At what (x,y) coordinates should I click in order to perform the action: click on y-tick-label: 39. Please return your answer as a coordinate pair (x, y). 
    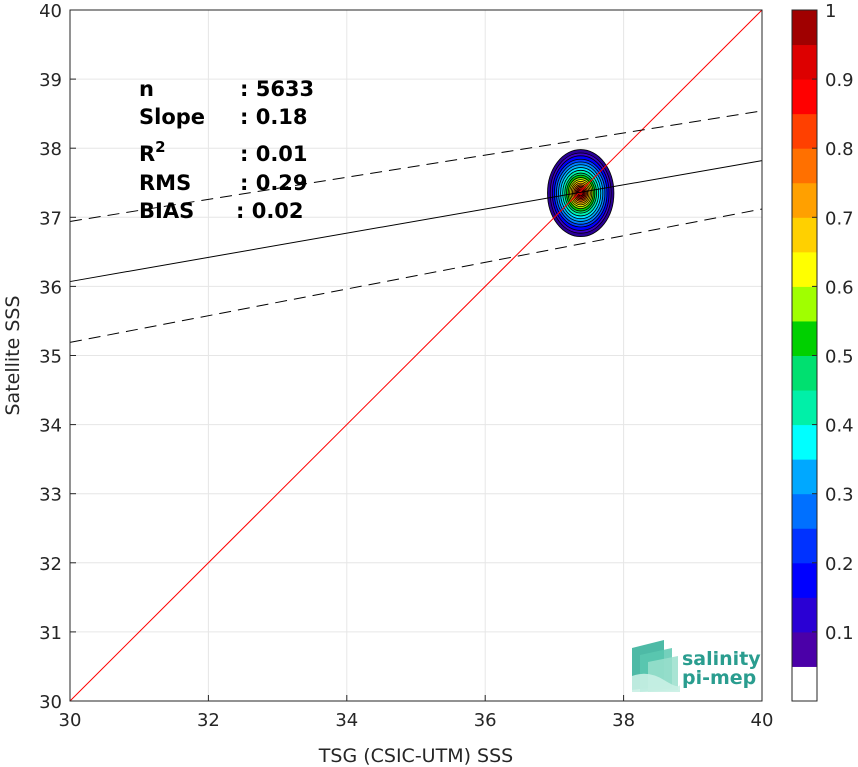
    Looking at the image, I should click on (50, 80).